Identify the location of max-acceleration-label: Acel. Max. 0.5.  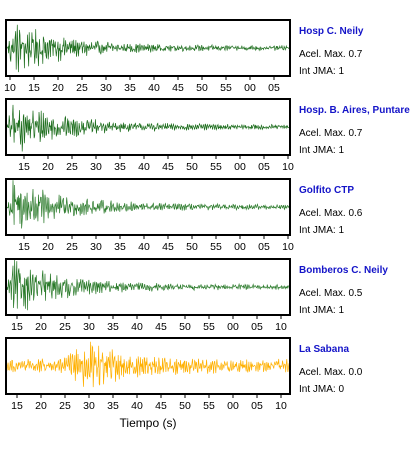
(331, 293).